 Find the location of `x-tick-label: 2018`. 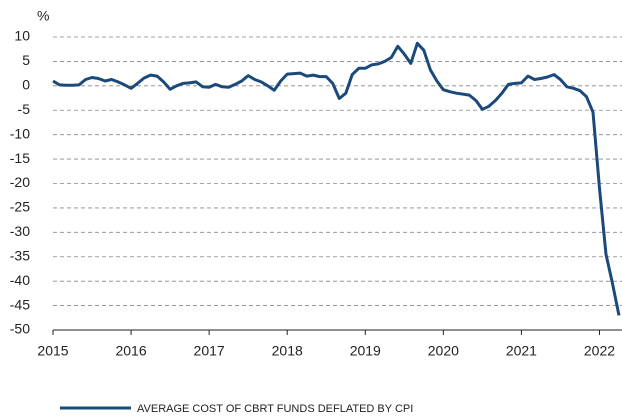

x-tick-label: 2018 is located at coordinates (287, 351).